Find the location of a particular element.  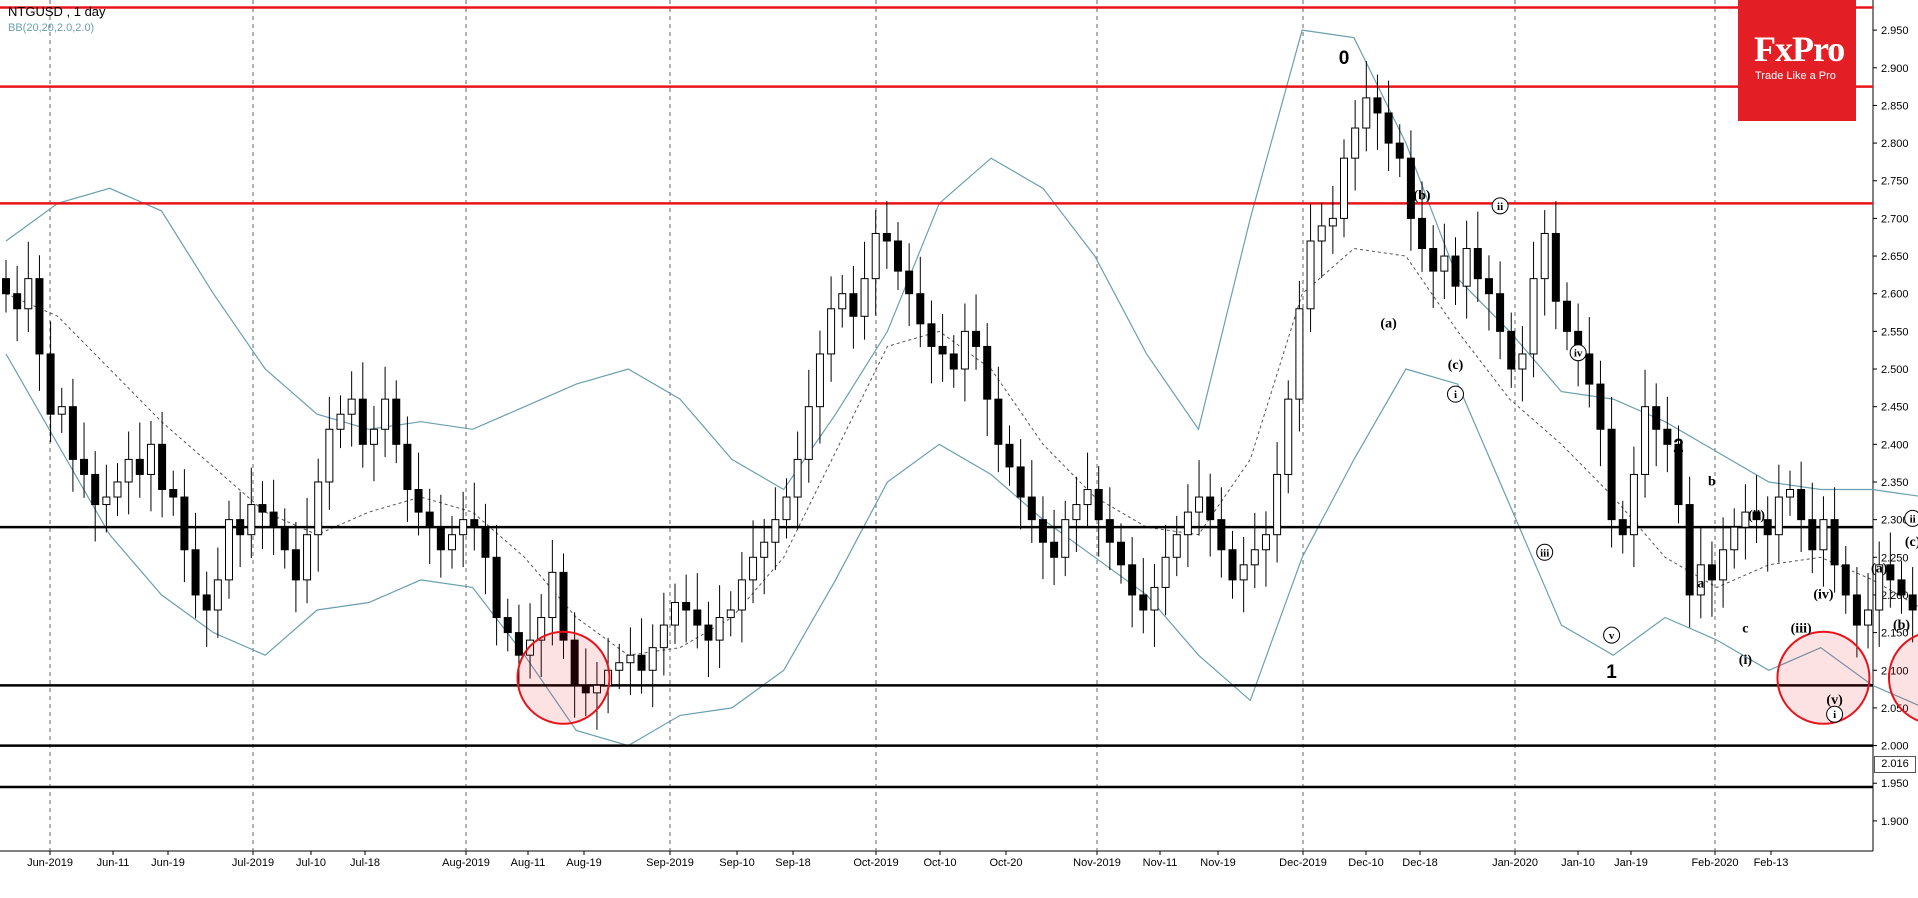

x-tick-label: Jun-11 is located at coordinates (113, 863).